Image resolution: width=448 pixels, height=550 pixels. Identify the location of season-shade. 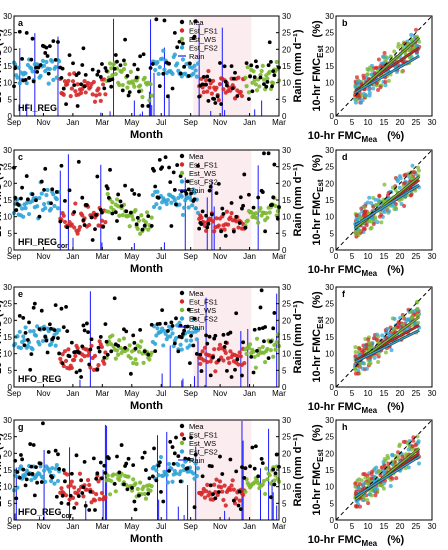
(222, 200).